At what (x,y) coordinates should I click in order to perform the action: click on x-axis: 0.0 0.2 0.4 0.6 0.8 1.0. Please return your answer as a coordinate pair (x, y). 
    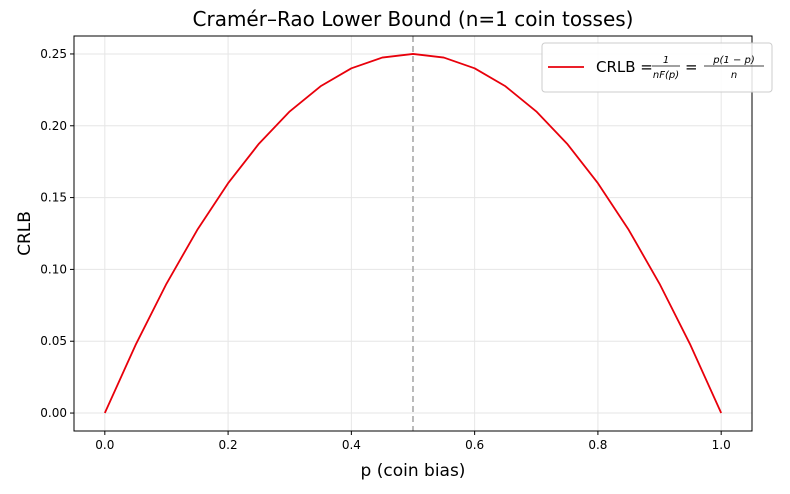
    Looking at the image, I should click on (413, 441).